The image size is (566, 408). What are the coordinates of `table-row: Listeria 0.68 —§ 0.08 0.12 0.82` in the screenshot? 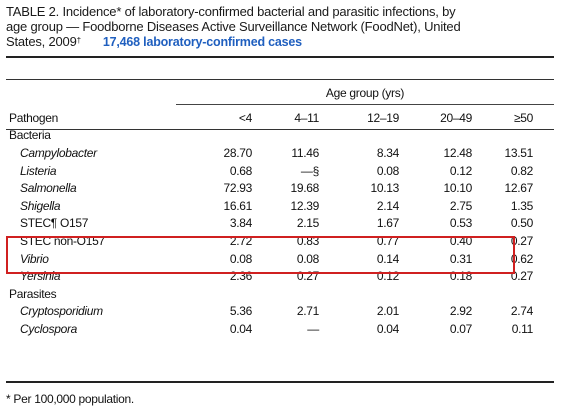 It's located at (271, 171).